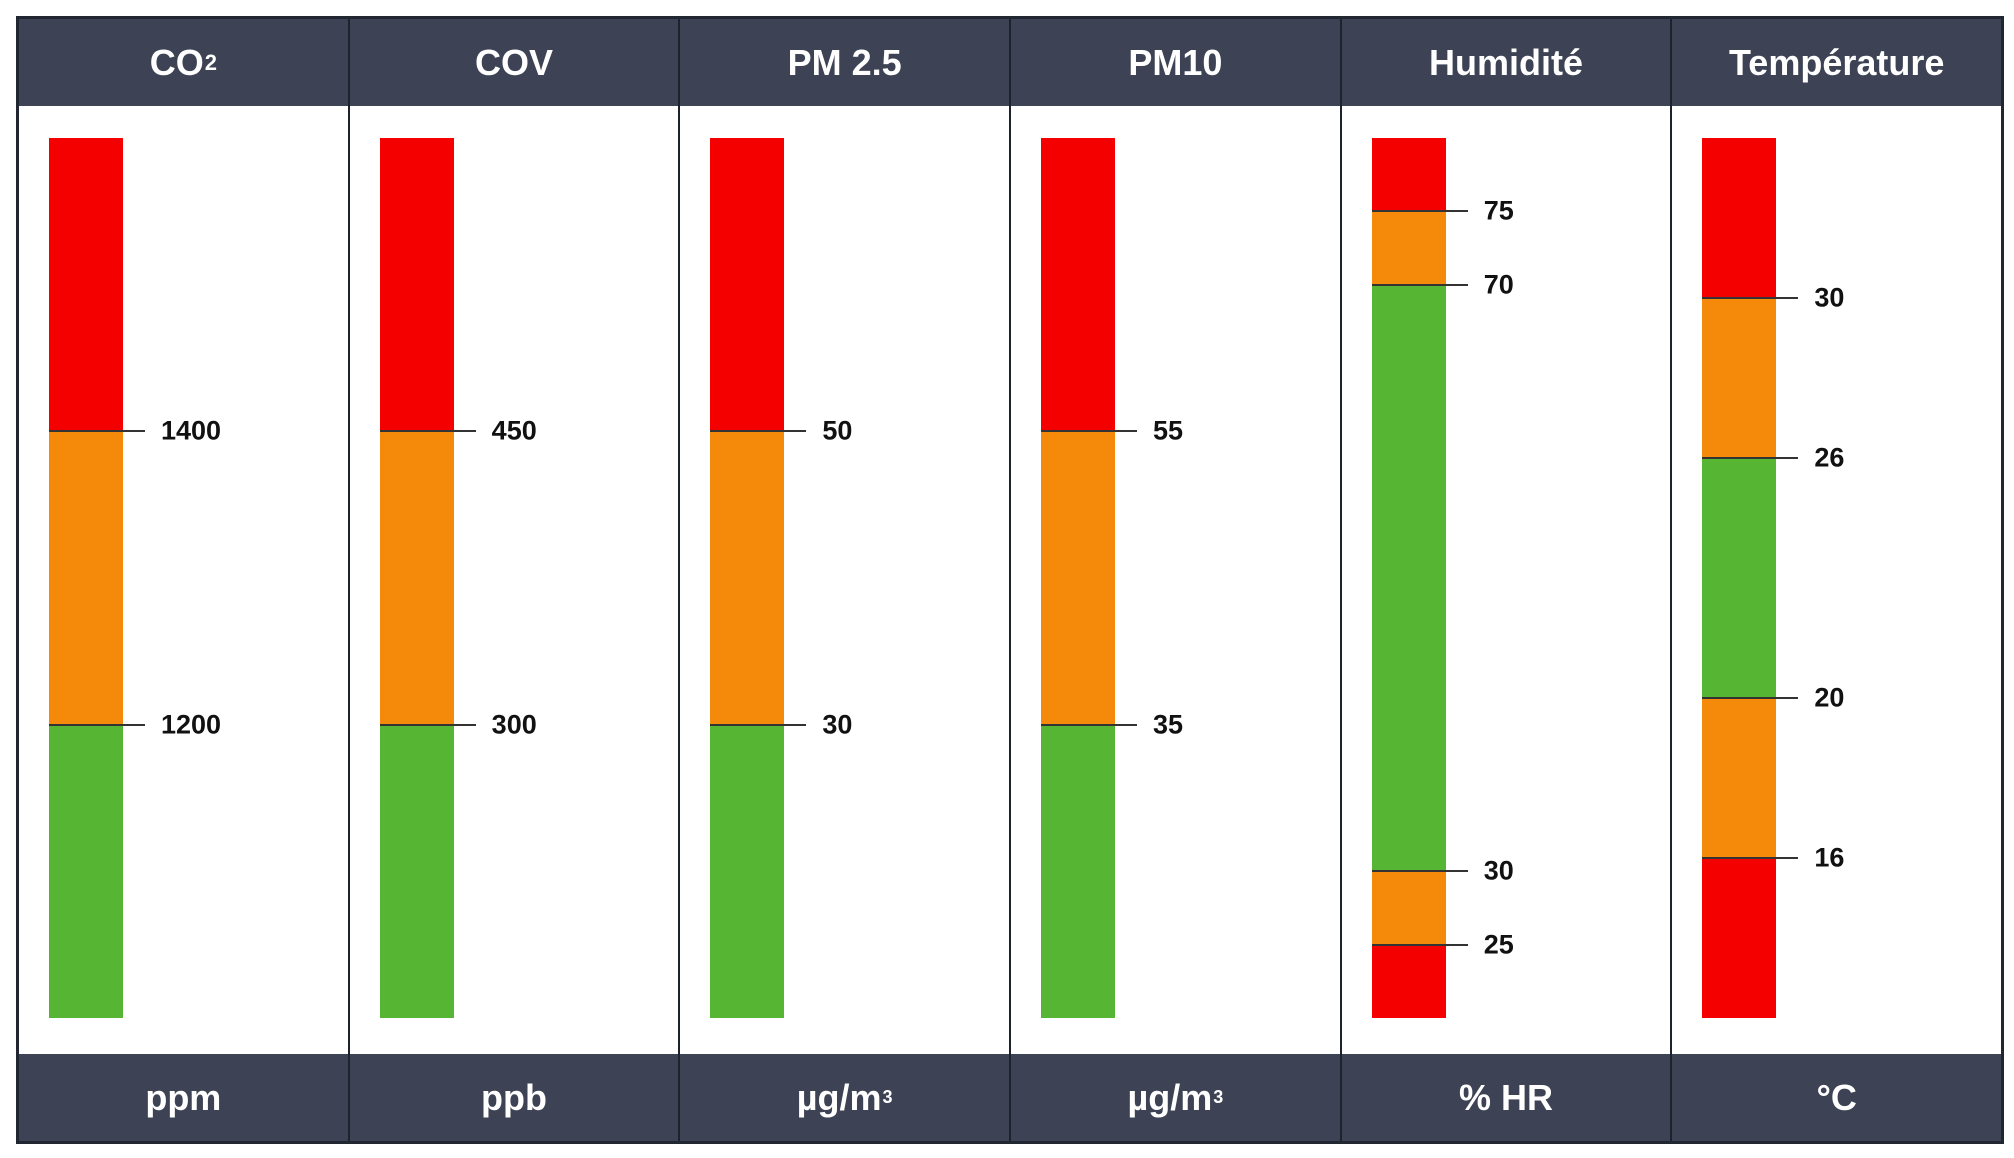 Image resolution: width=2014 pixels, height=1158 pixels. I want to click on unit-co2: ppm, so click(184, 1097).